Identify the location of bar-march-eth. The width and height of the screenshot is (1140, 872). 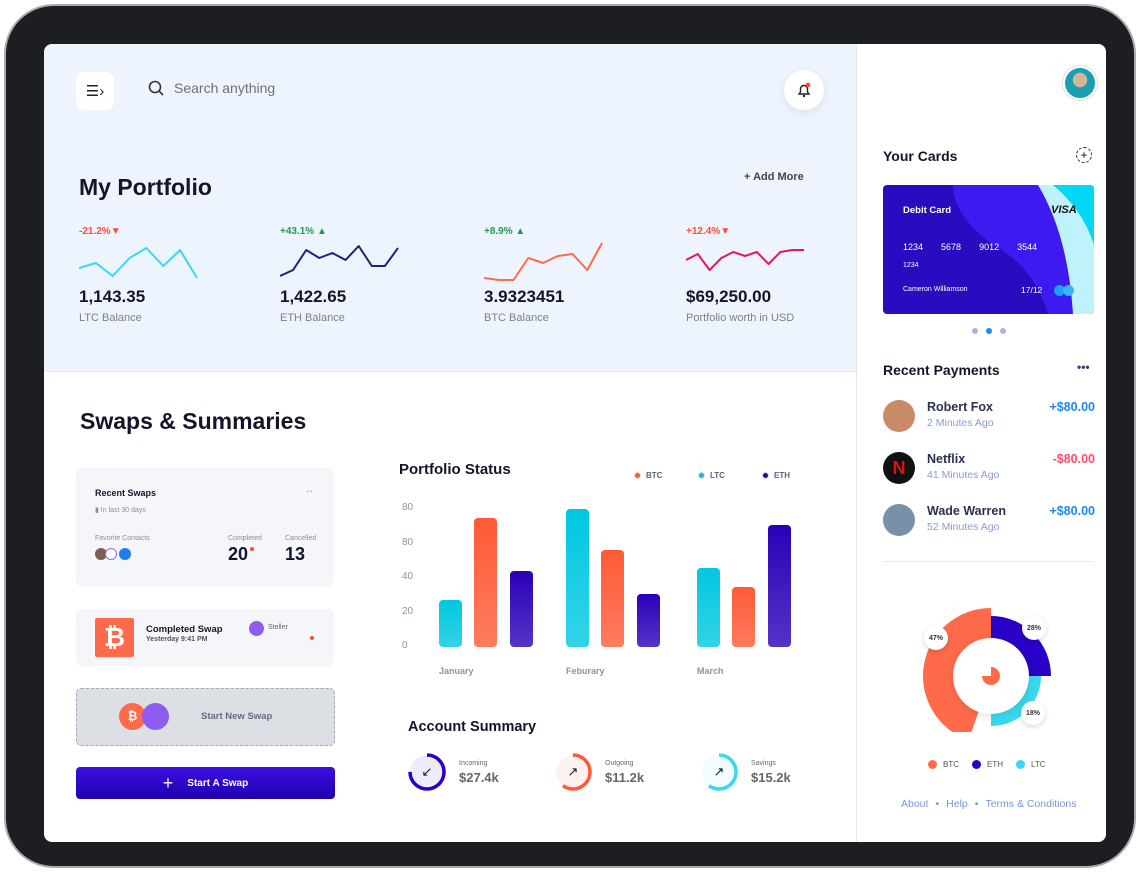
(779, 585).